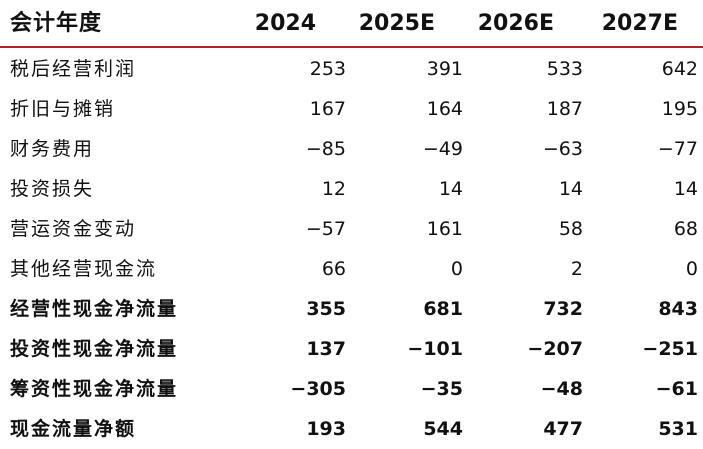 This screenshot has height=449, width=703. What do you see at coordinates (563, 429) in the screenshot?
I see `row-value: 477` at bounding box center [563, 429].